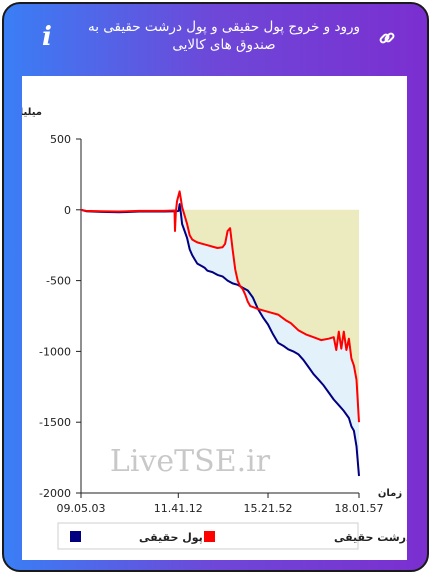  I want to click on y-axis-label: میلیارد تومان, so click(32, 112).